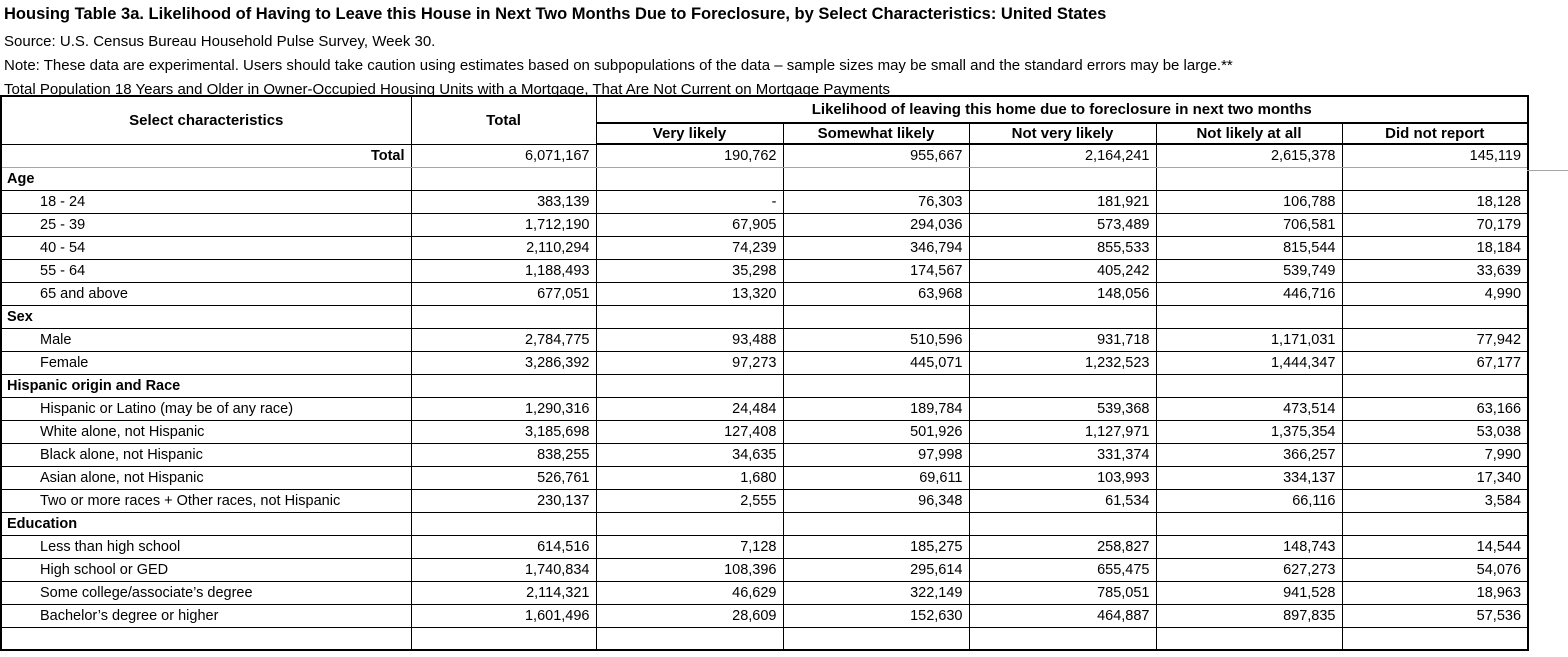 The height and width of the screenshot is (657, 1568). I want to click on cell-not-very-likely: 331,374, so click(1062, 454).